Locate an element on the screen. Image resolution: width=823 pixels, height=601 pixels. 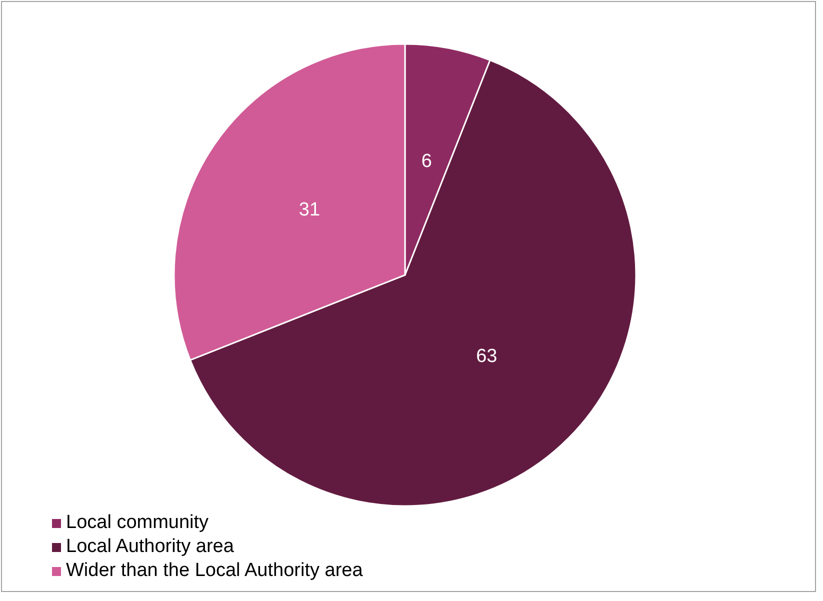
data-label: 31 is located at coordinates (309, 210).